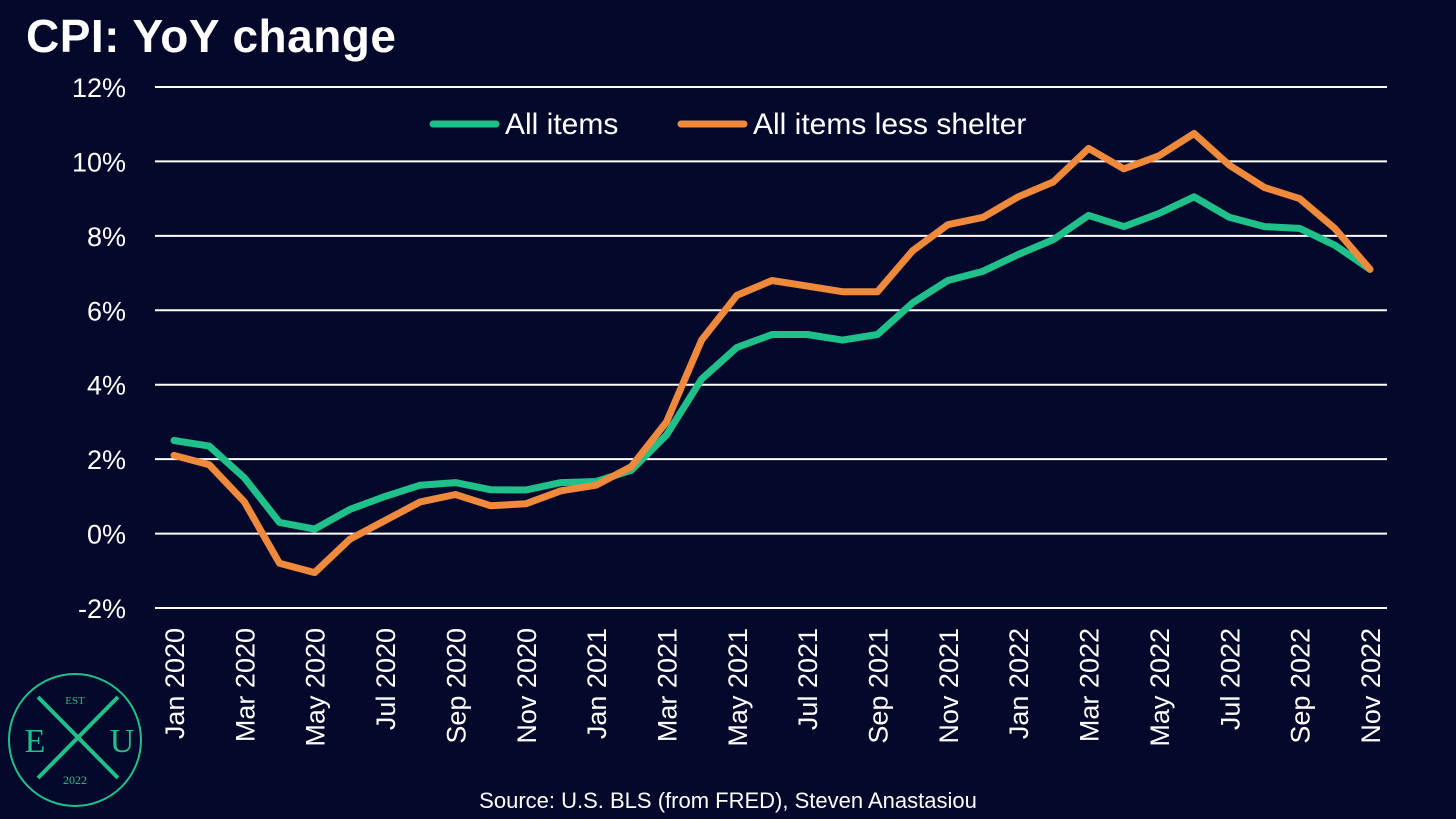 The width and height of the screenshot is (1456, 819). I want to click on logo-letter-e: E, so click(35, 741).